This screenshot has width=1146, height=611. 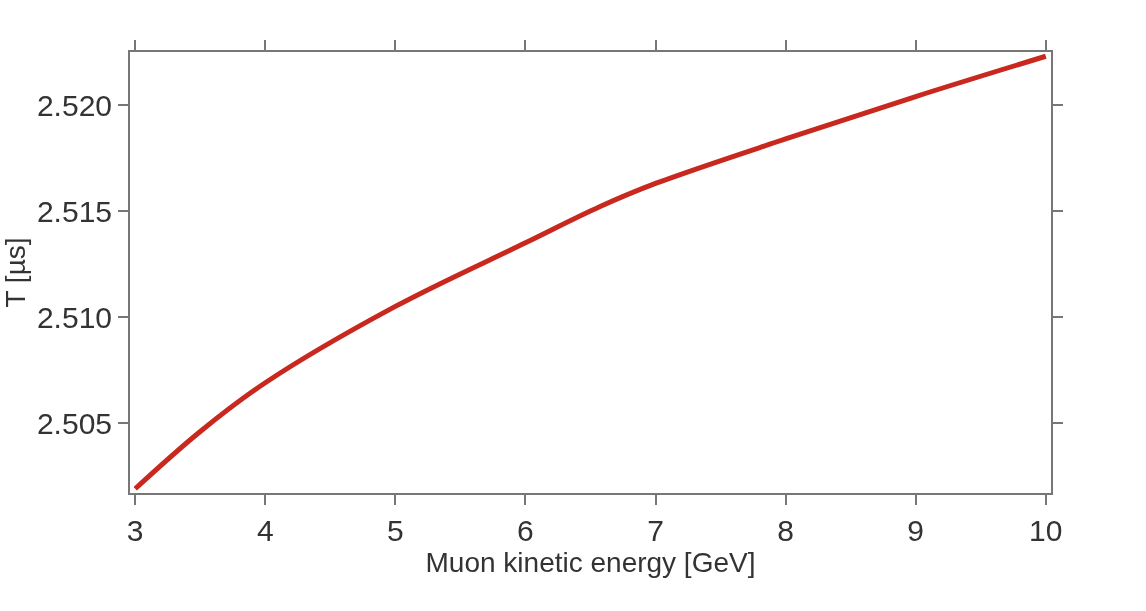 What do you see at coordinates (395, 530) in the screenshot?
I see `x-tick-label: 5` at bounding box center [395, 530].